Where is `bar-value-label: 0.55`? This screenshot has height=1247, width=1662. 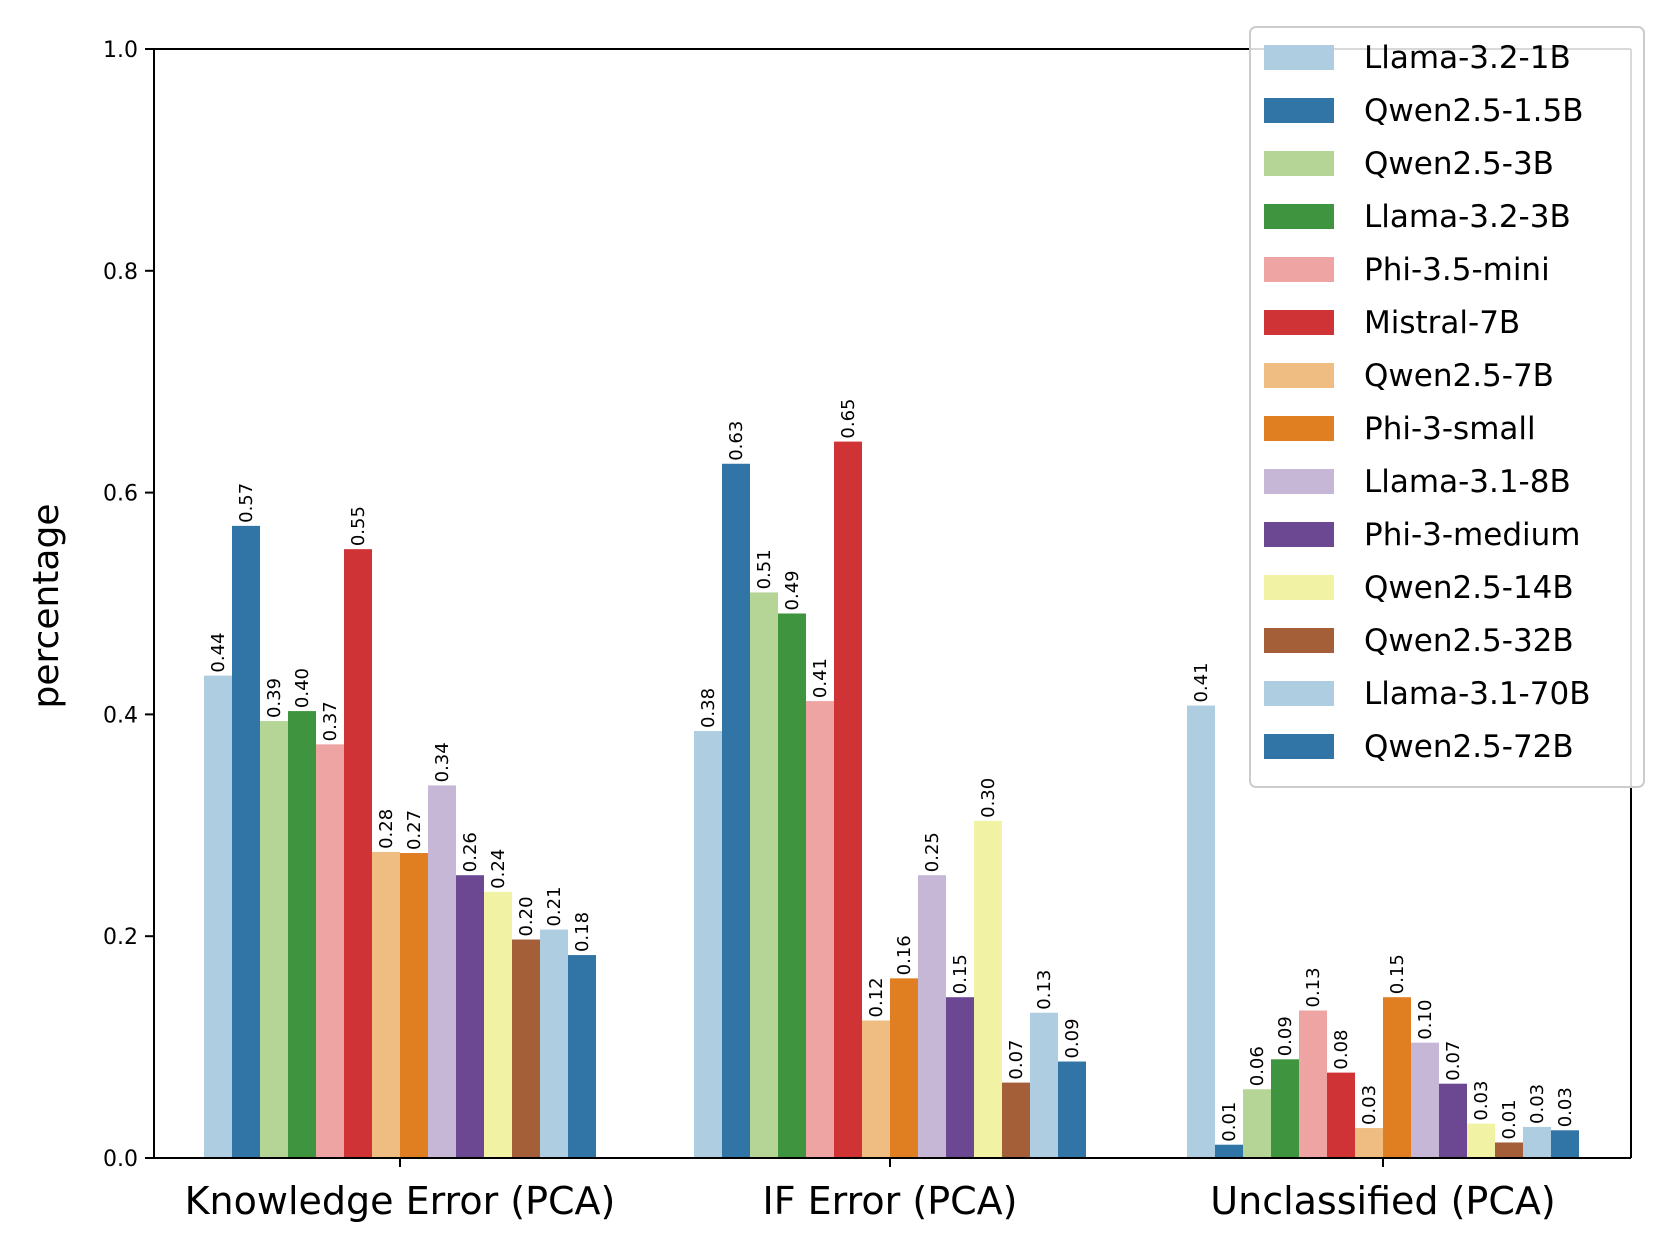
bar-value-label: 0.55 is located at coordinates (358, 526).